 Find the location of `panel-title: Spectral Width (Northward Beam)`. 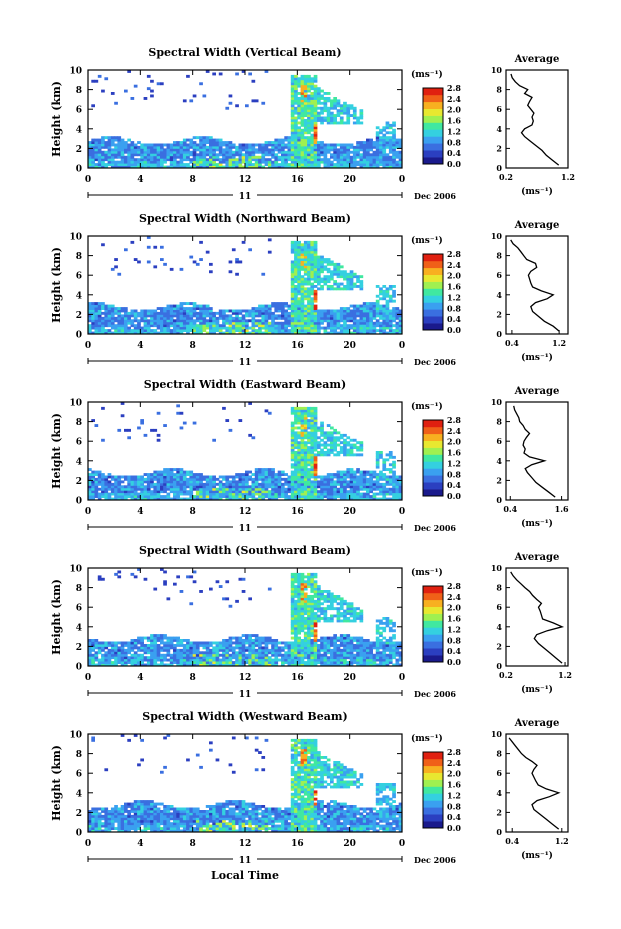

panel-title: Spectral Width (Northward Beam) is located at coordinates (245, 218).